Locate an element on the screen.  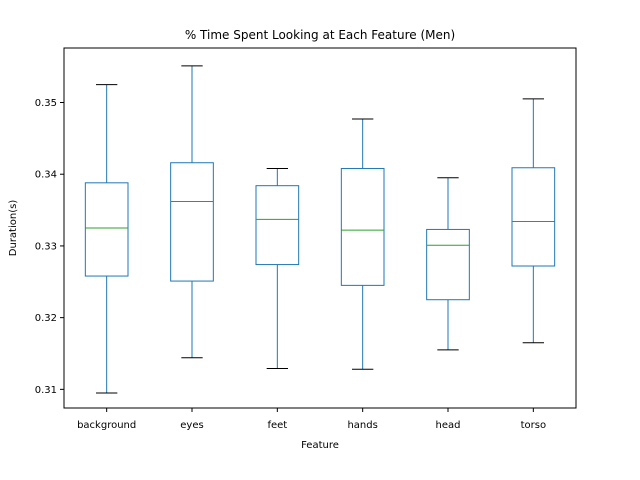
box-torso is located at coordinates (533, 221).